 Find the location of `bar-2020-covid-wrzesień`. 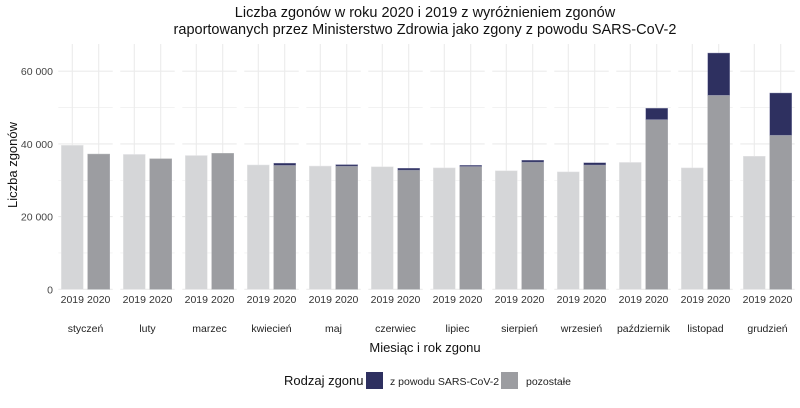

bar-2020-covid-wrzesień is located at coordinates (594, 164).